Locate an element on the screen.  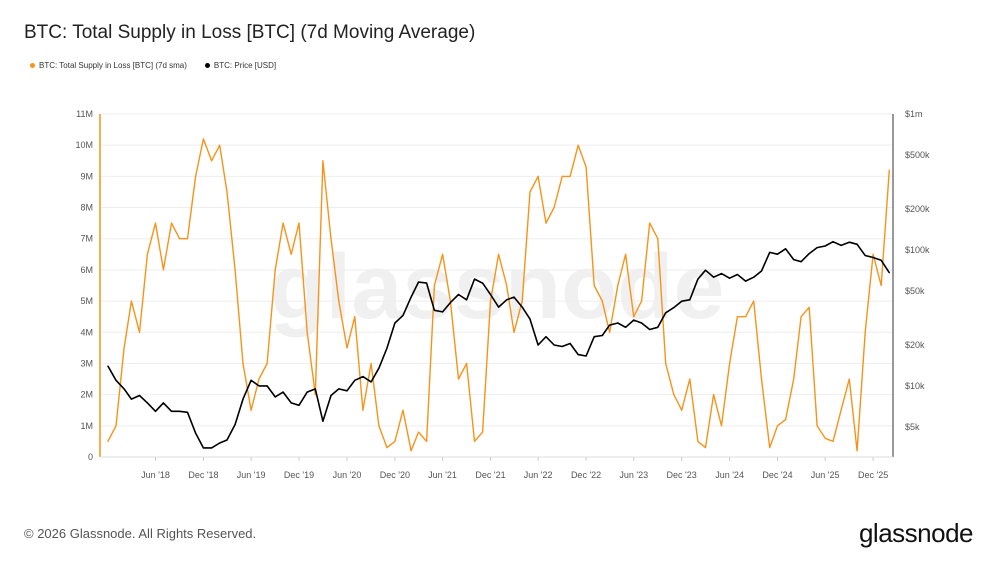
y-right-tick-label: $50k is located at coordinates (915, 291).